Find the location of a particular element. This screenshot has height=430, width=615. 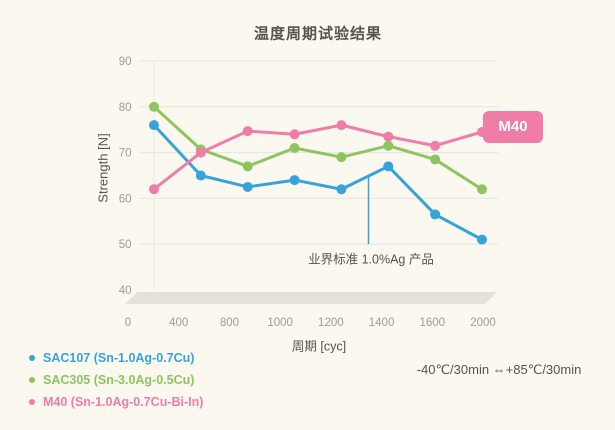

series-line-SAC107 is located at coordinates (318, 182).